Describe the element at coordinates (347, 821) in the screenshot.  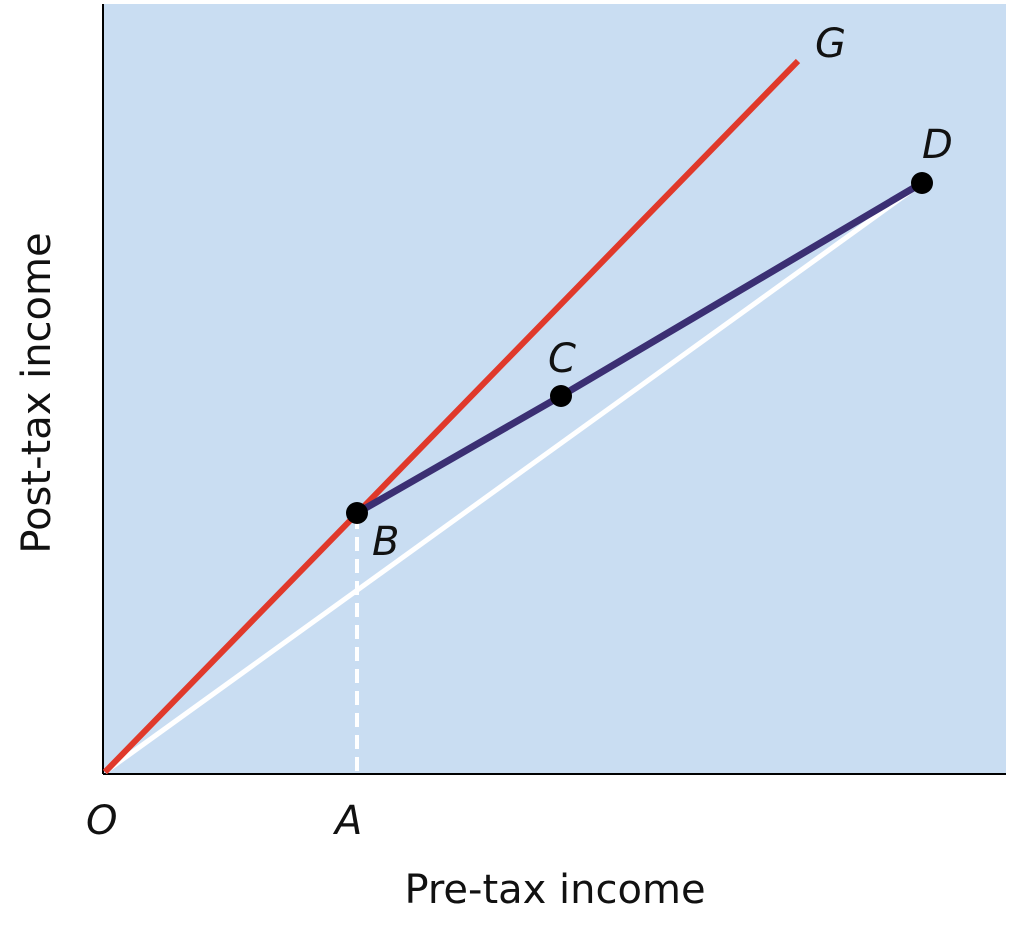
I see `label-a: A` at that location.